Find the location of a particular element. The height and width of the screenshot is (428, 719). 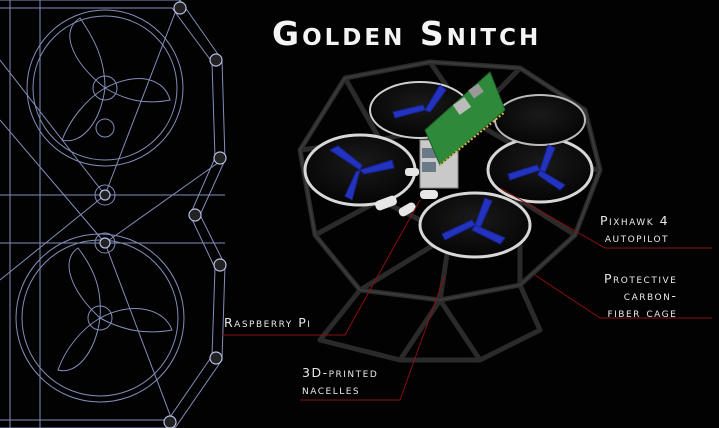

callout-raspberry: Raspberry Pi is located at coordinates (267, 322).